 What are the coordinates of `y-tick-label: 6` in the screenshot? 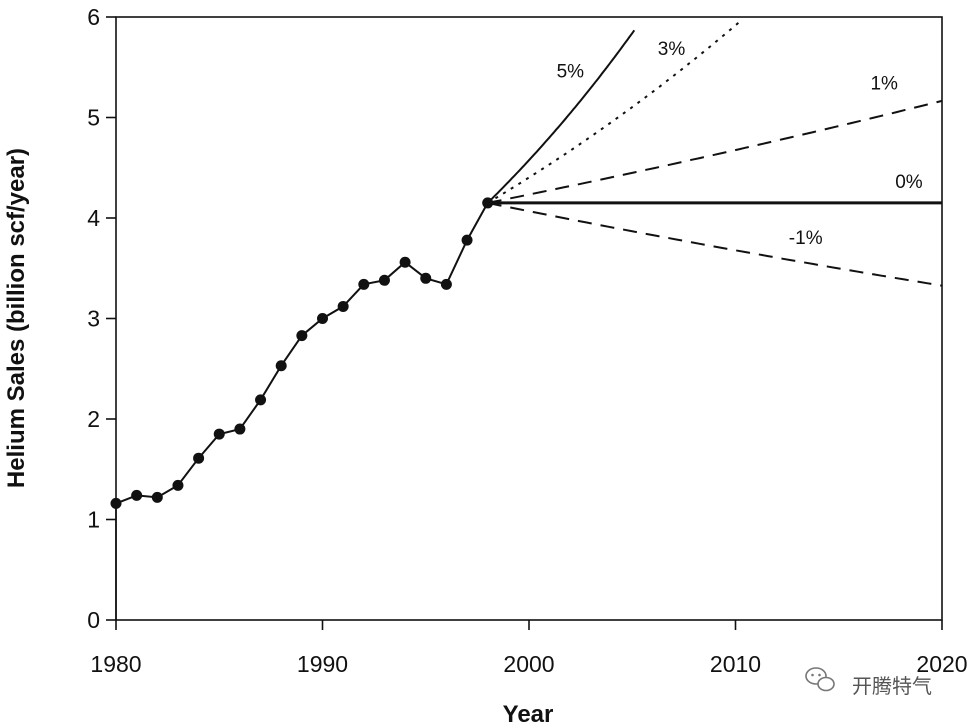 It's located at (93, 17).